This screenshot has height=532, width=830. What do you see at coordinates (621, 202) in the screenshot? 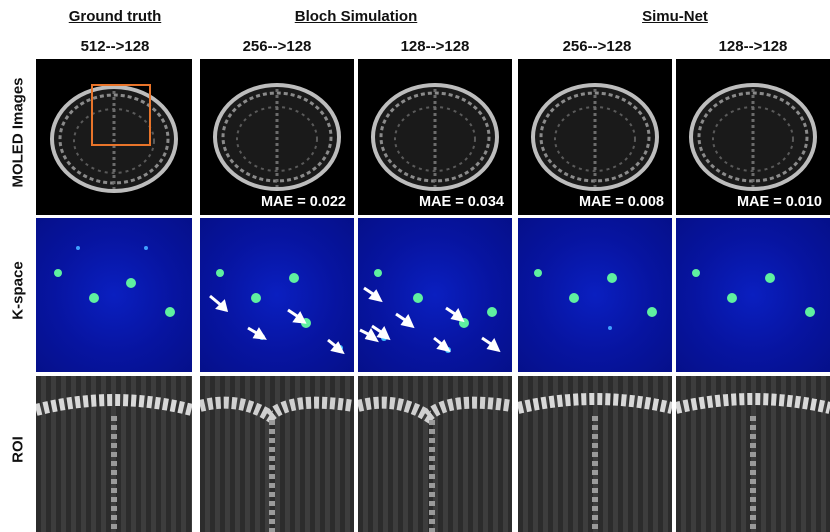
I see `mae-label: MAE = 0.008` at bounding box center [621, 202].